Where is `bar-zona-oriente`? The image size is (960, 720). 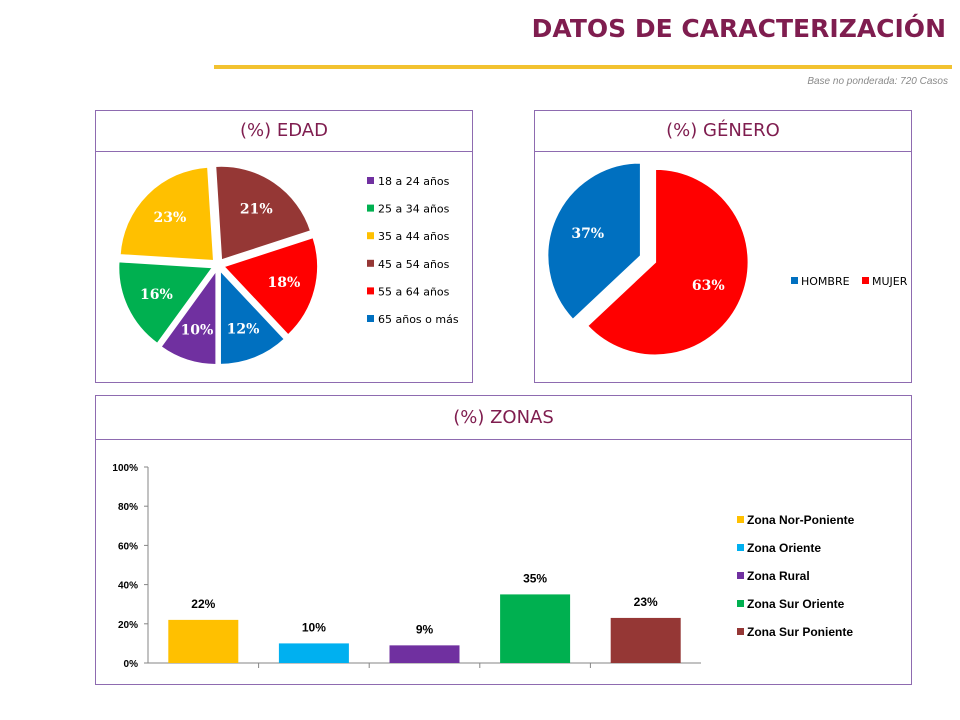
bar-zona-oriente is located at coordinates (313, 653).